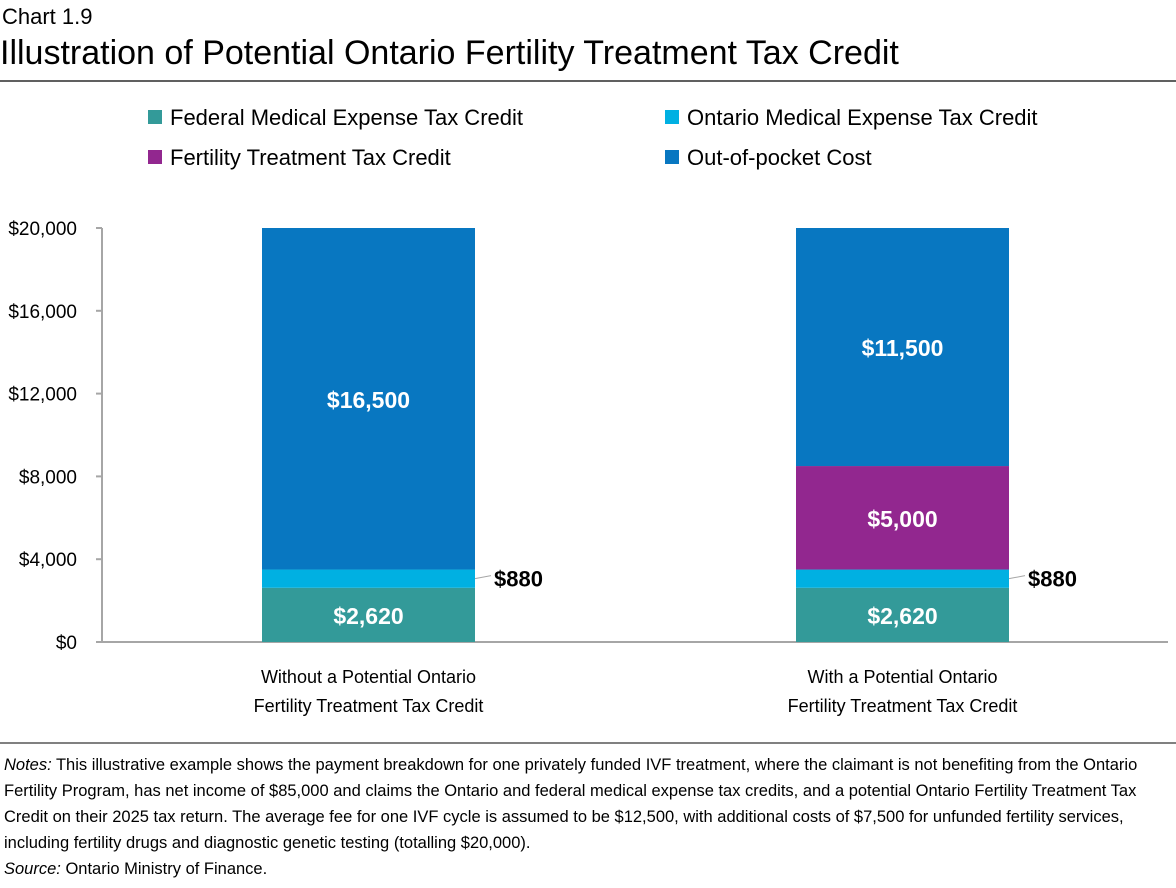 The height and width of the screenshot is (888, 1176). I want to click on legend-label: Federal Medical Expense Tax Credit, so click(346, 117).